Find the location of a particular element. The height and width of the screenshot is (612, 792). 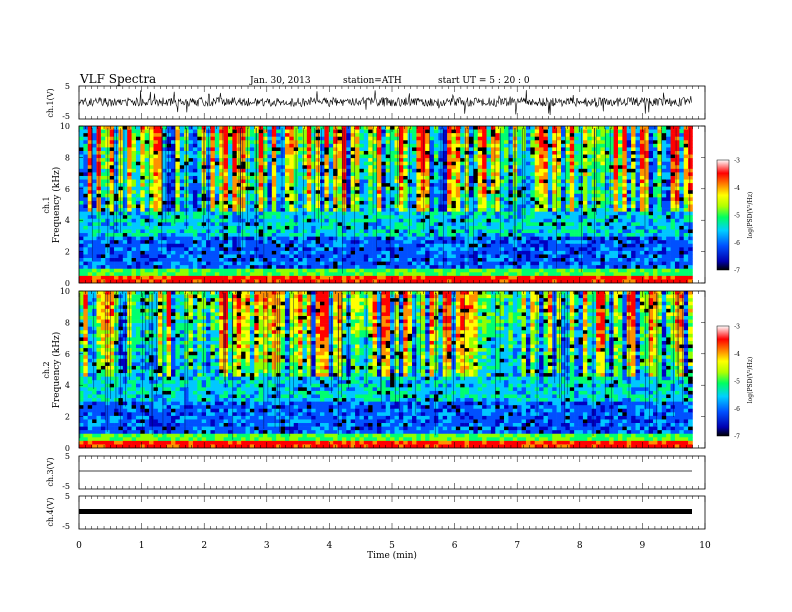

start-time-label: start UT = 5 : 20 : 0 is located at coordinates (484, 81).